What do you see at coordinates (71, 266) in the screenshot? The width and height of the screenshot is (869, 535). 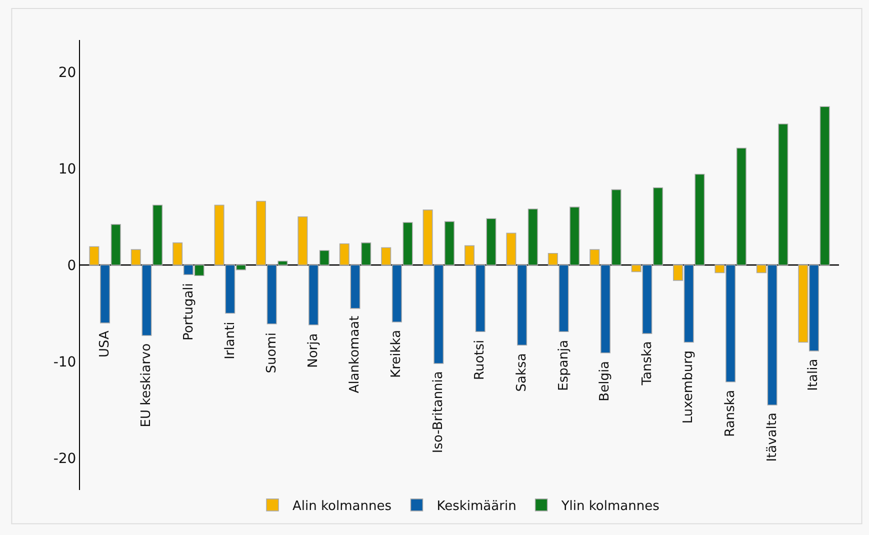 I see `y-tick-label: 0` at bounding box center [71, 266].